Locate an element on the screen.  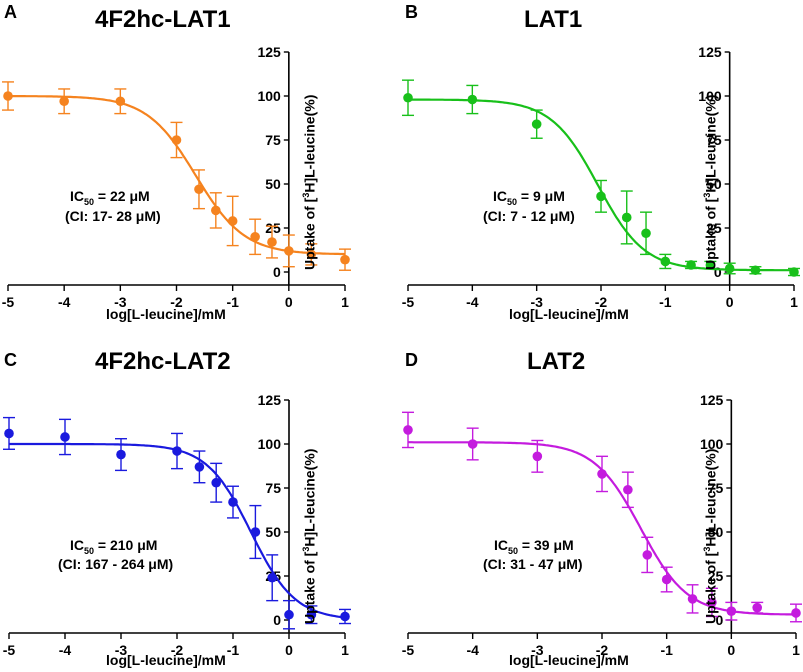
y-tick-label: 0 is located at coordinates (277, 272).